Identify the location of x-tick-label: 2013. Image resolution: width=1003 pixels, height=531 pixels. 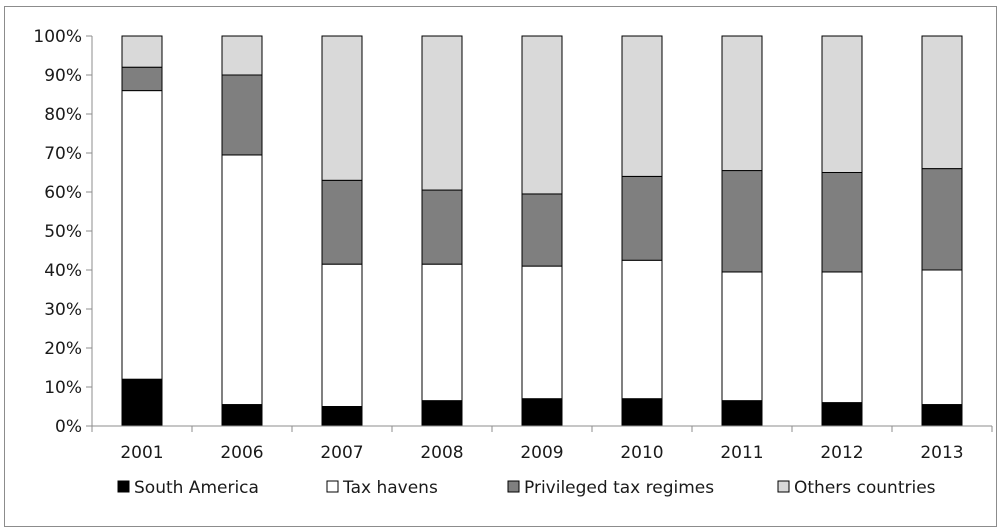
(941, 453).